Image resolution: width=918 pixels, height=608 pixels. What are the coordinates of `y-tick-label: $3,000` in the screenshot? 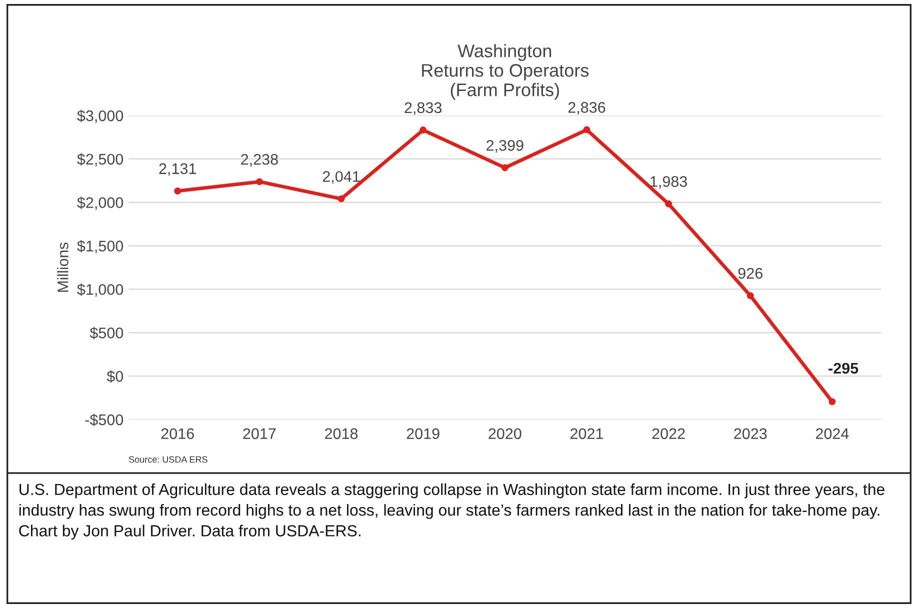 It's located at (100, 117).